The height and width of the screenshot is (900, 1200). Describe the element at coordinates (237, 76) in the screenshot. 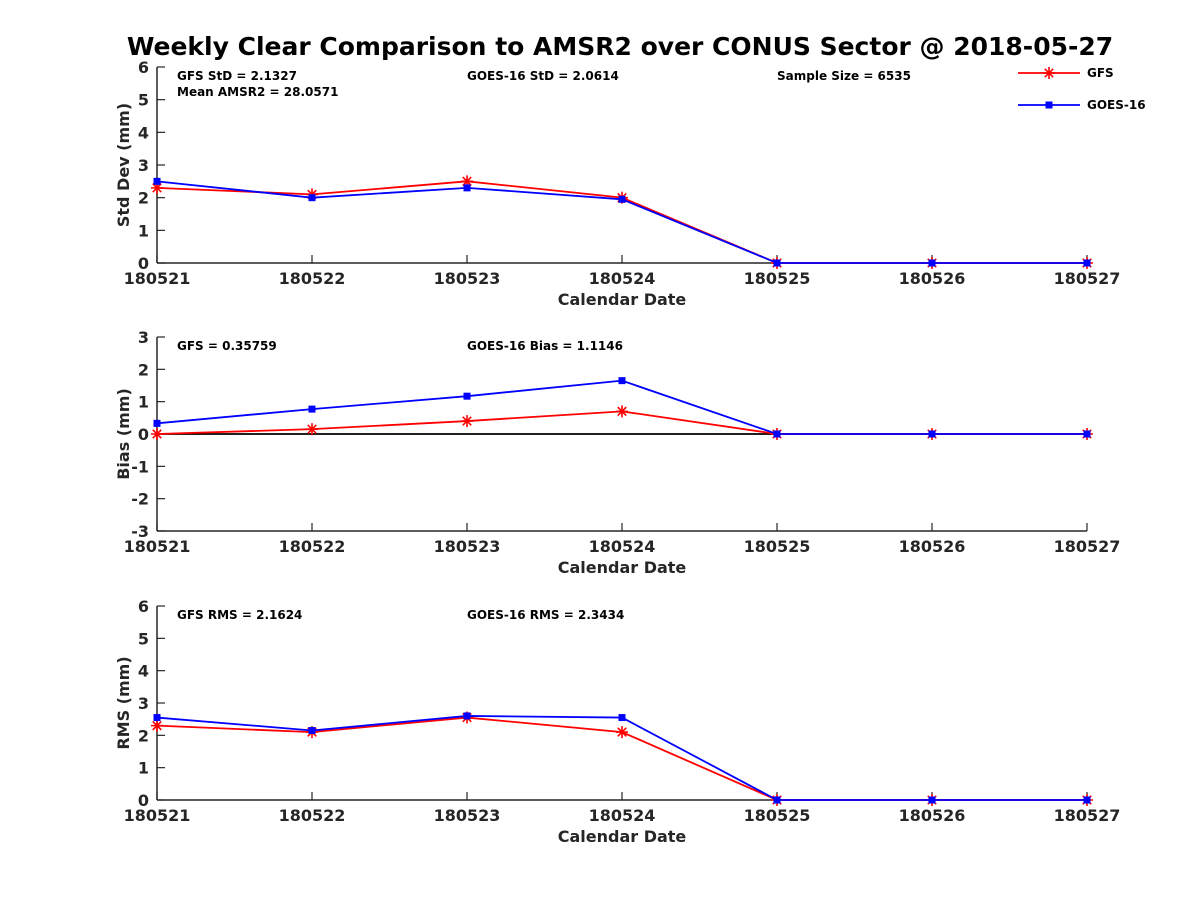

I see `gfs-stat-annotation: GFS StD = 2.1327` at that location.